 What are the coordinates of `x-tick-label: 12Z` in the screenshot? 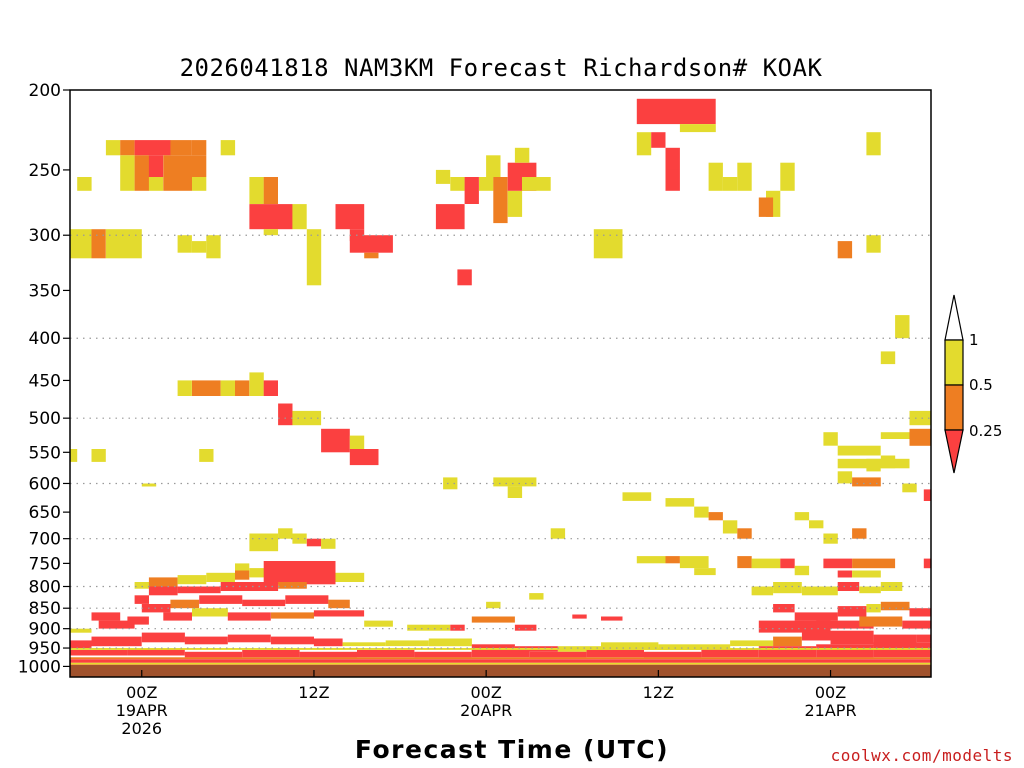 It's located at (658, 692).